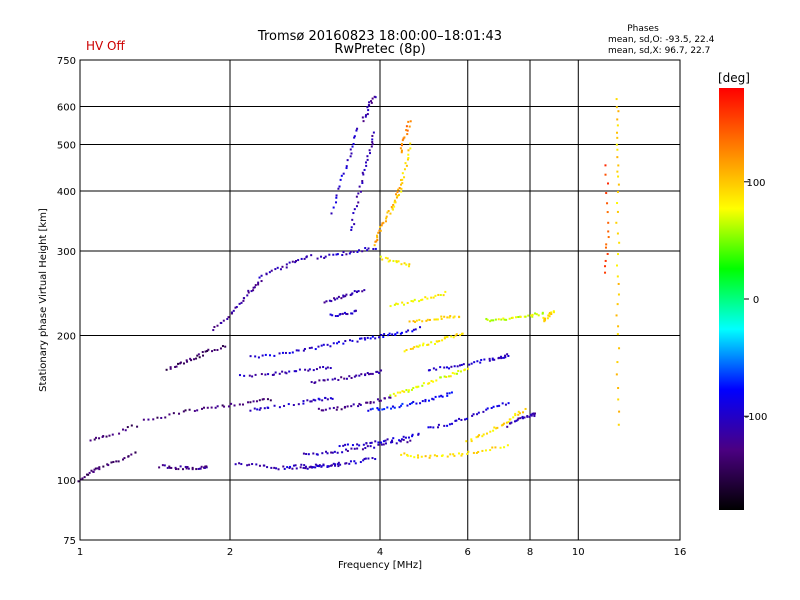 This screenshot has height=600, width=800. What do you see at coordinates (66, 337) in the screenshot?
I see `y-tick-label: 200` at bounding box center [66, 337].